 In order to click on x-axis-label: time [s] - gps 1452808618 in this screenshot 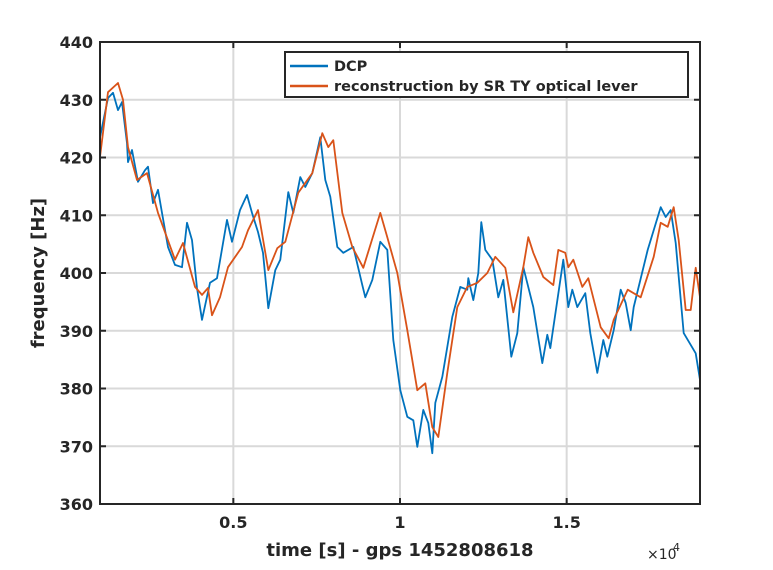, I will do `click(399, 550)`.